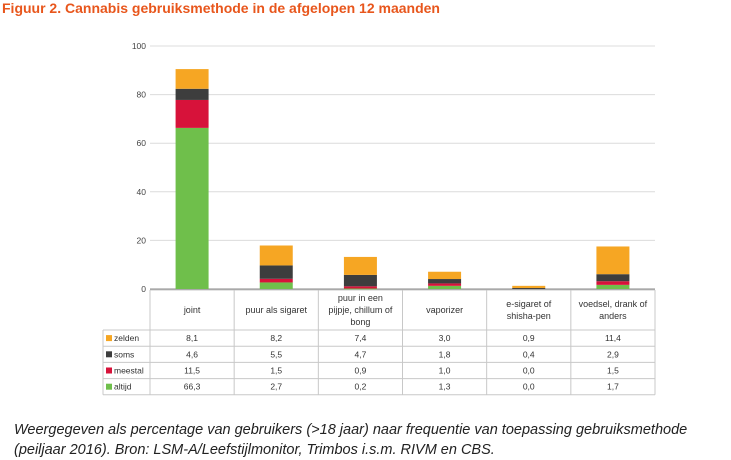 The height and width of the screenshot is (460, 731). What do you see at coordinates (360, 298) in the screenshot?
I see `category-label: puur in een` at bounding box center [360, 298].